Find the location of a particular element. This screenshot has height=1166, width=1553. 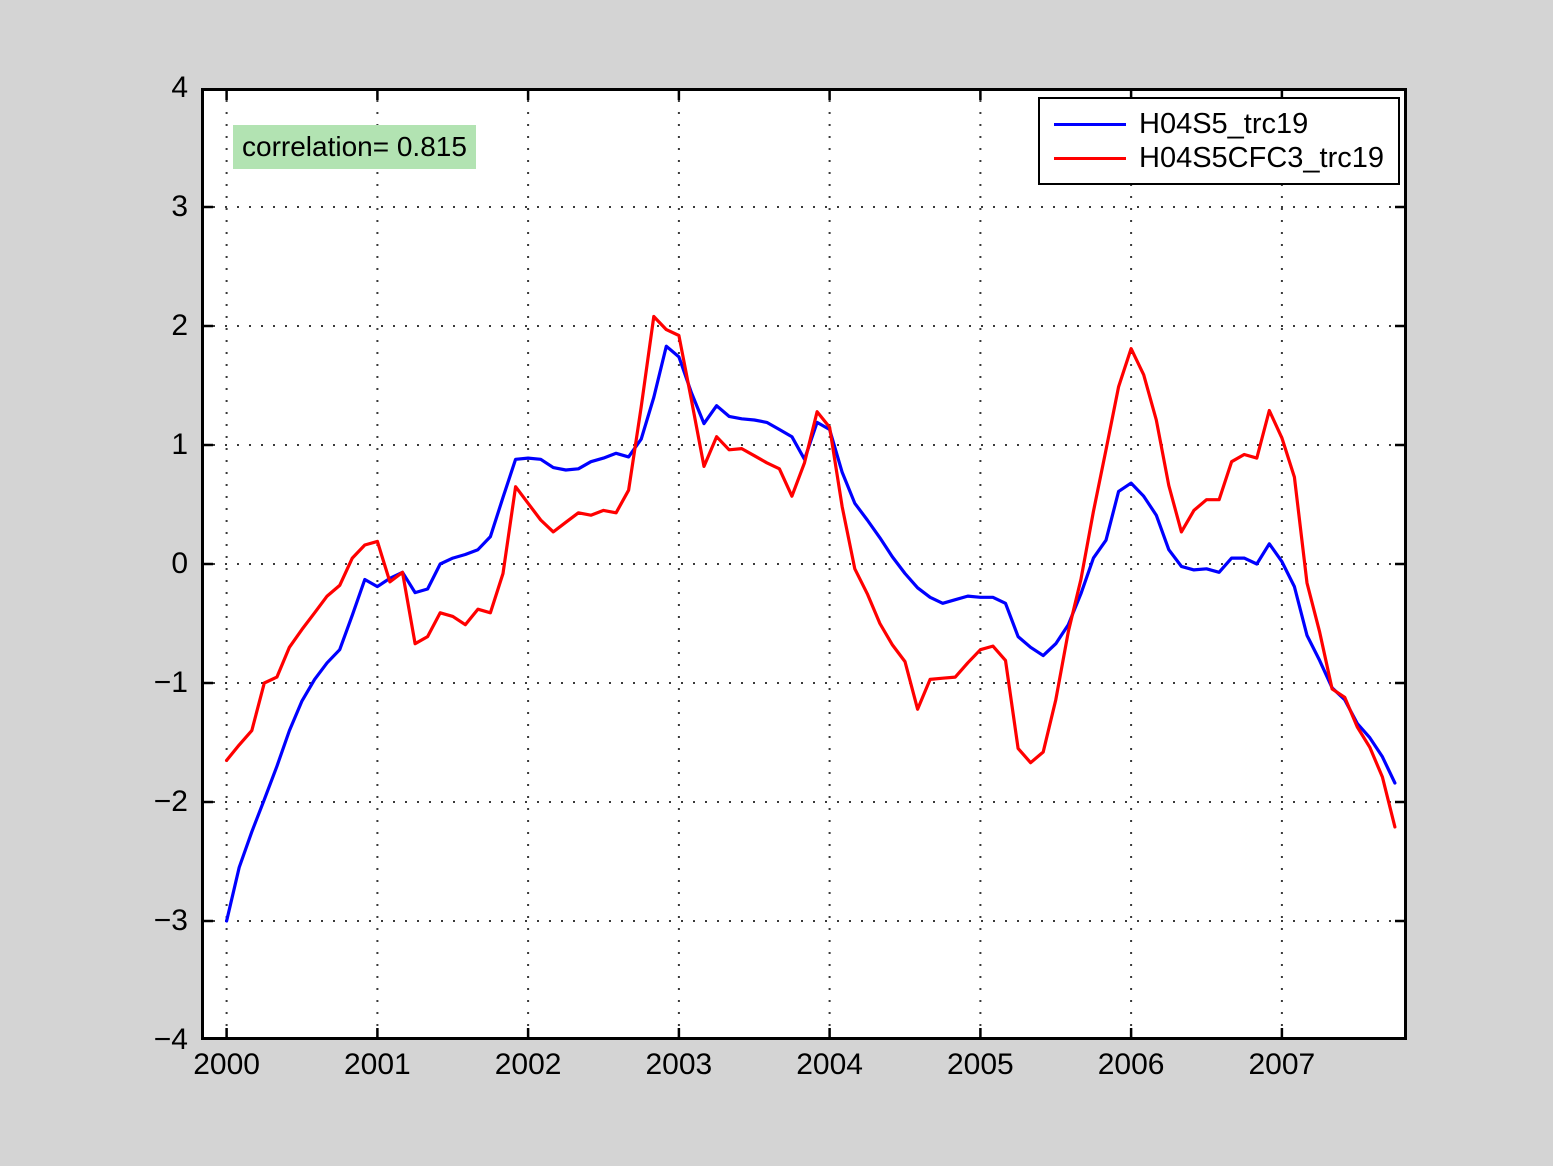

x-tick-label: 2005 is located at coordinates (980, 1064).